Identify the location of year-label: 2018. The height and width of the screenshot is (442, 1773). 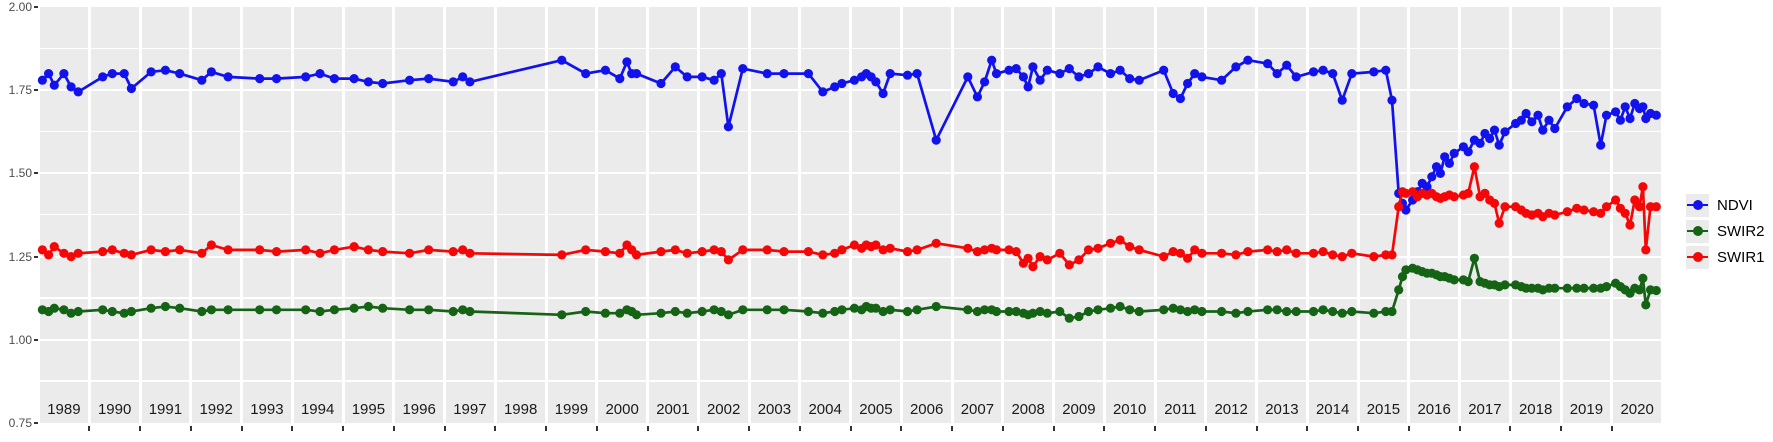
(1535, 409).